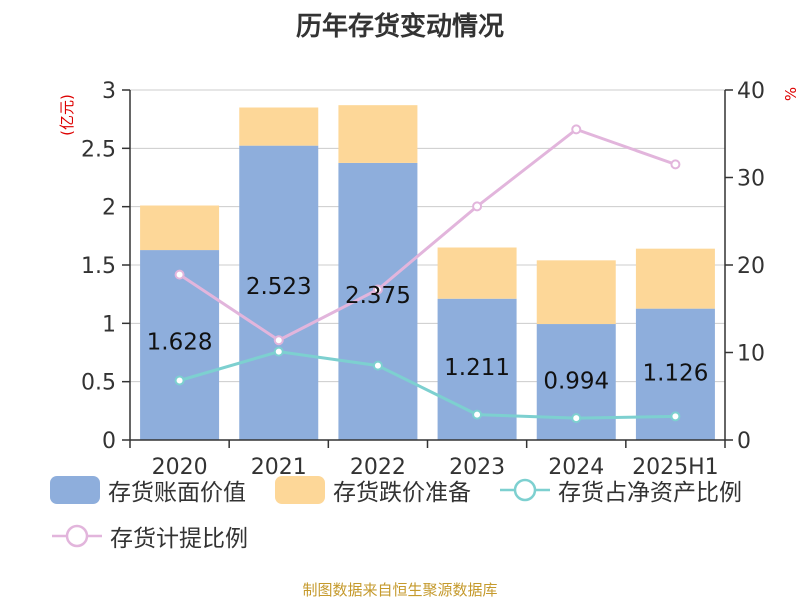  What do you see at coordinates (400, 590) in the screenshot?
I see `source-note: 制图数据来自恒生聚源数据库` at bounding box center [400, 590].